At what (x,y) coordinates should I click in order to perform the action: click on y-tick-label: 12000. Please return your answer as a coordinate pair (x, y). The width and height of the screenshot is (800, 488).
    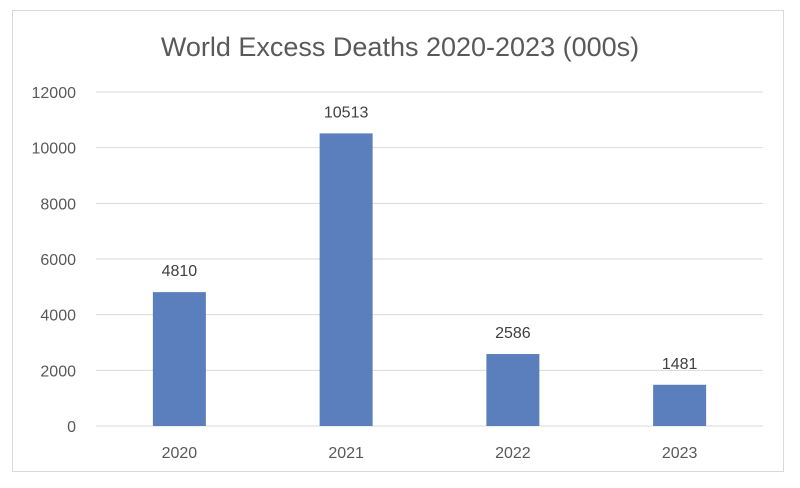
    Looking at the image, I should click on (54, 93).